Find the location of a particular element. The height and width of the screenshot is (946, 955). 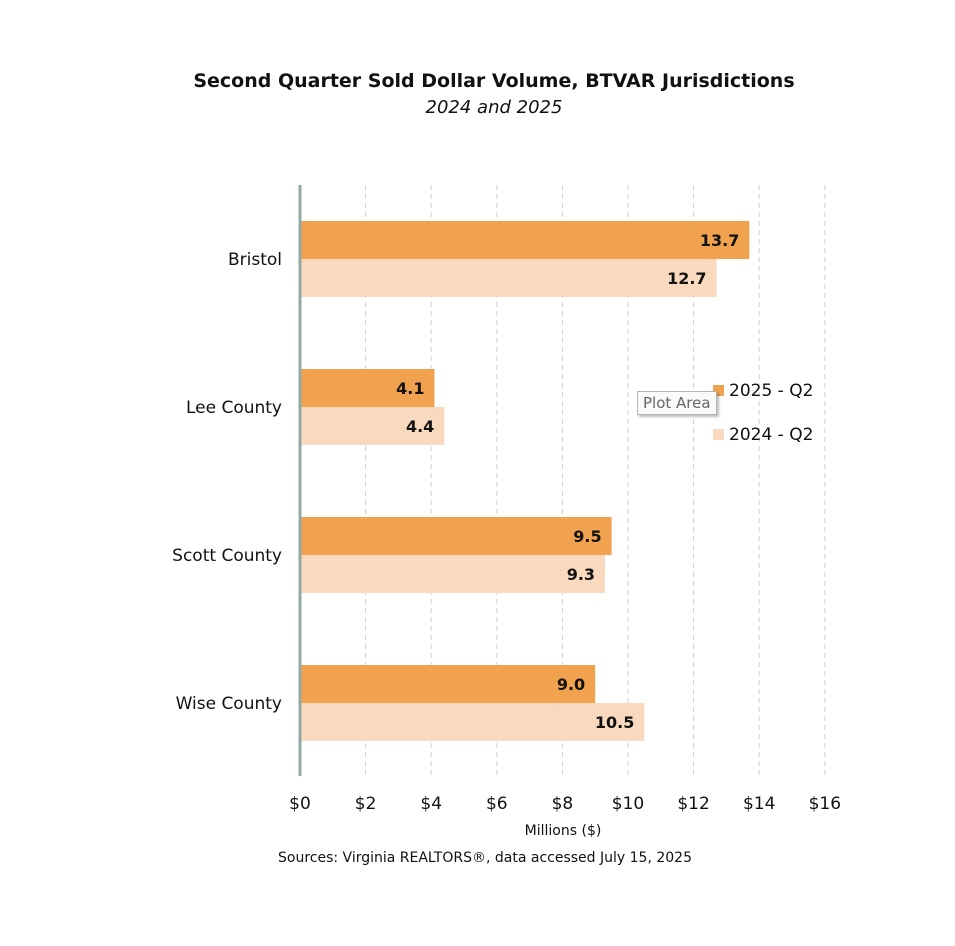

category-label: Bristol is located at coordinates (255, 260).